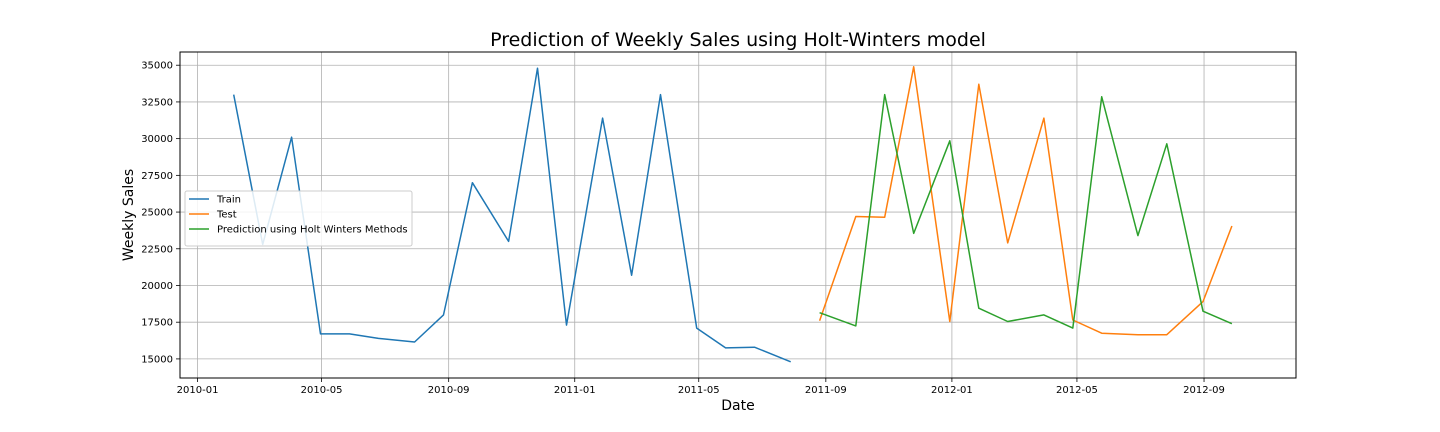 The width and height of the screenshot is (1440, 432). Describe the element at coordinates (449, 390) in the screenshot. I see `x-tick-label: 2010-09` at that location.